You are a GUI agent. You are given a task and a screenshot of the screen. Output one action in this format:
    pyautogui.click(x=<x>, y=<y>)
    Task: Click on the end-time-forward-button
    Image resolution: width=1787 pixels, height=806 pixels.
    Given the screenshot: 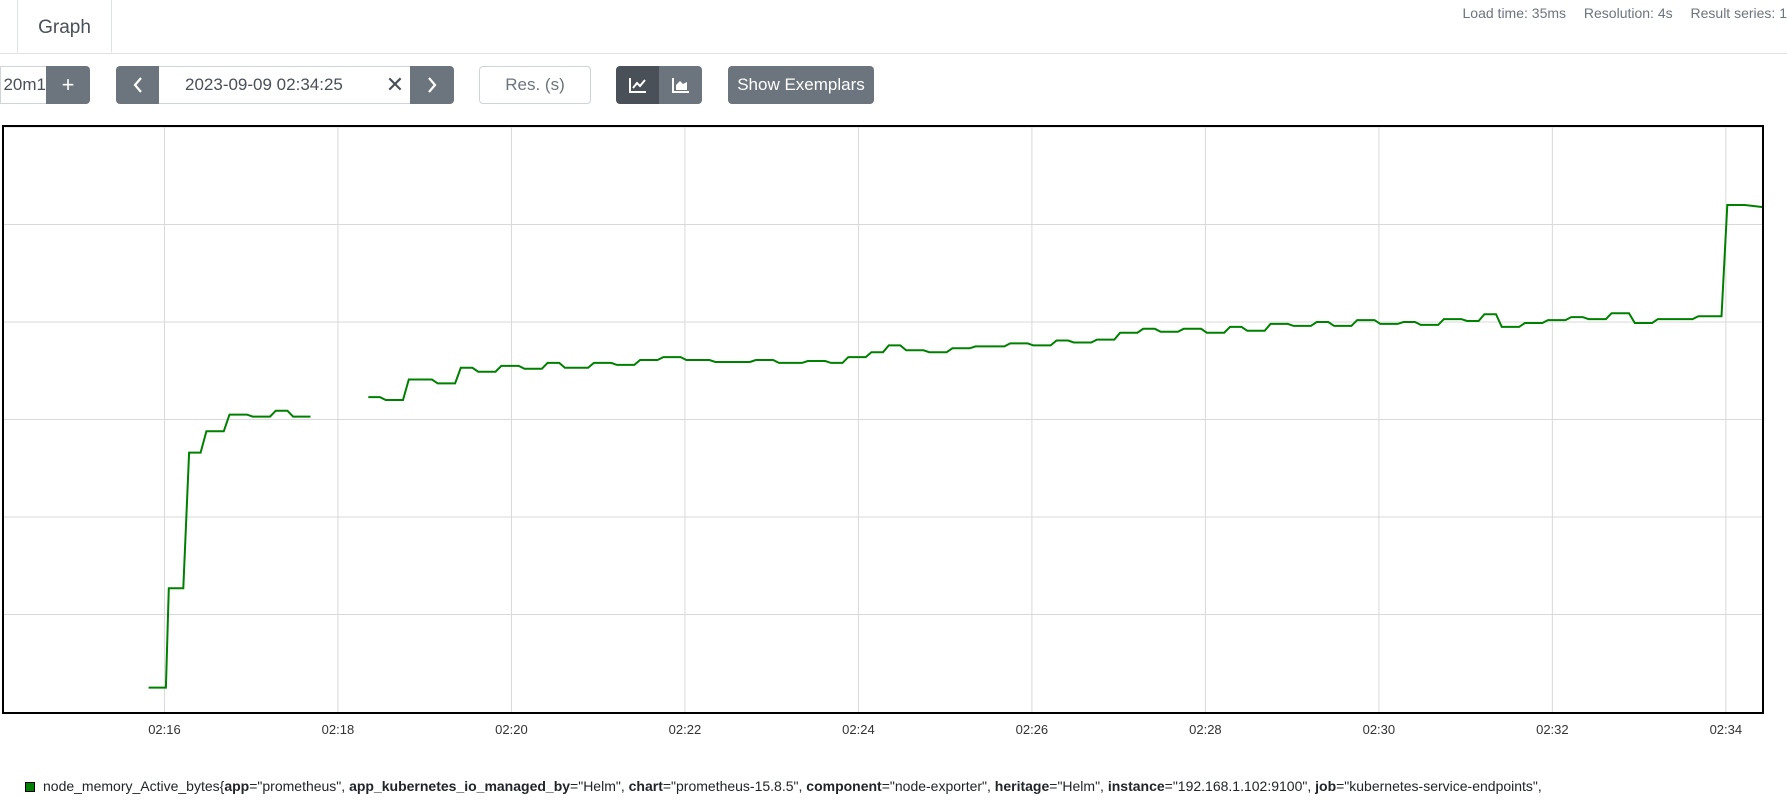 What is the action you would take?
    pyautogui.click(x=432, y=85)
    